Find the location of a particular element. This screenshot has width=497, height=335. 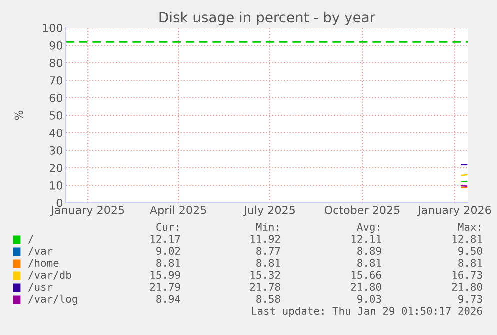

y-axis-title: % is located at coordinates (19, 115).